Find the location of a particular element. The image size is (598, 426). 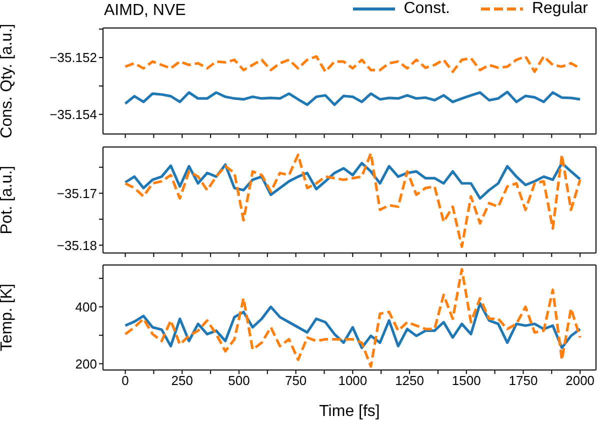

legend-label: Regular is located at coordinates (560, 9).